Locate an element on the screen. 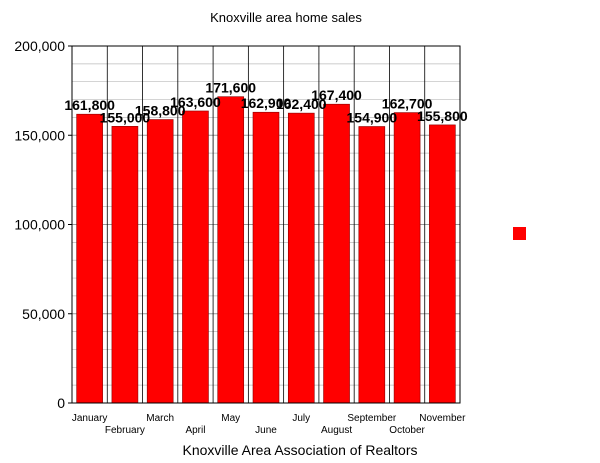  data-label: 171,600 is located at coordinates (230, 88).